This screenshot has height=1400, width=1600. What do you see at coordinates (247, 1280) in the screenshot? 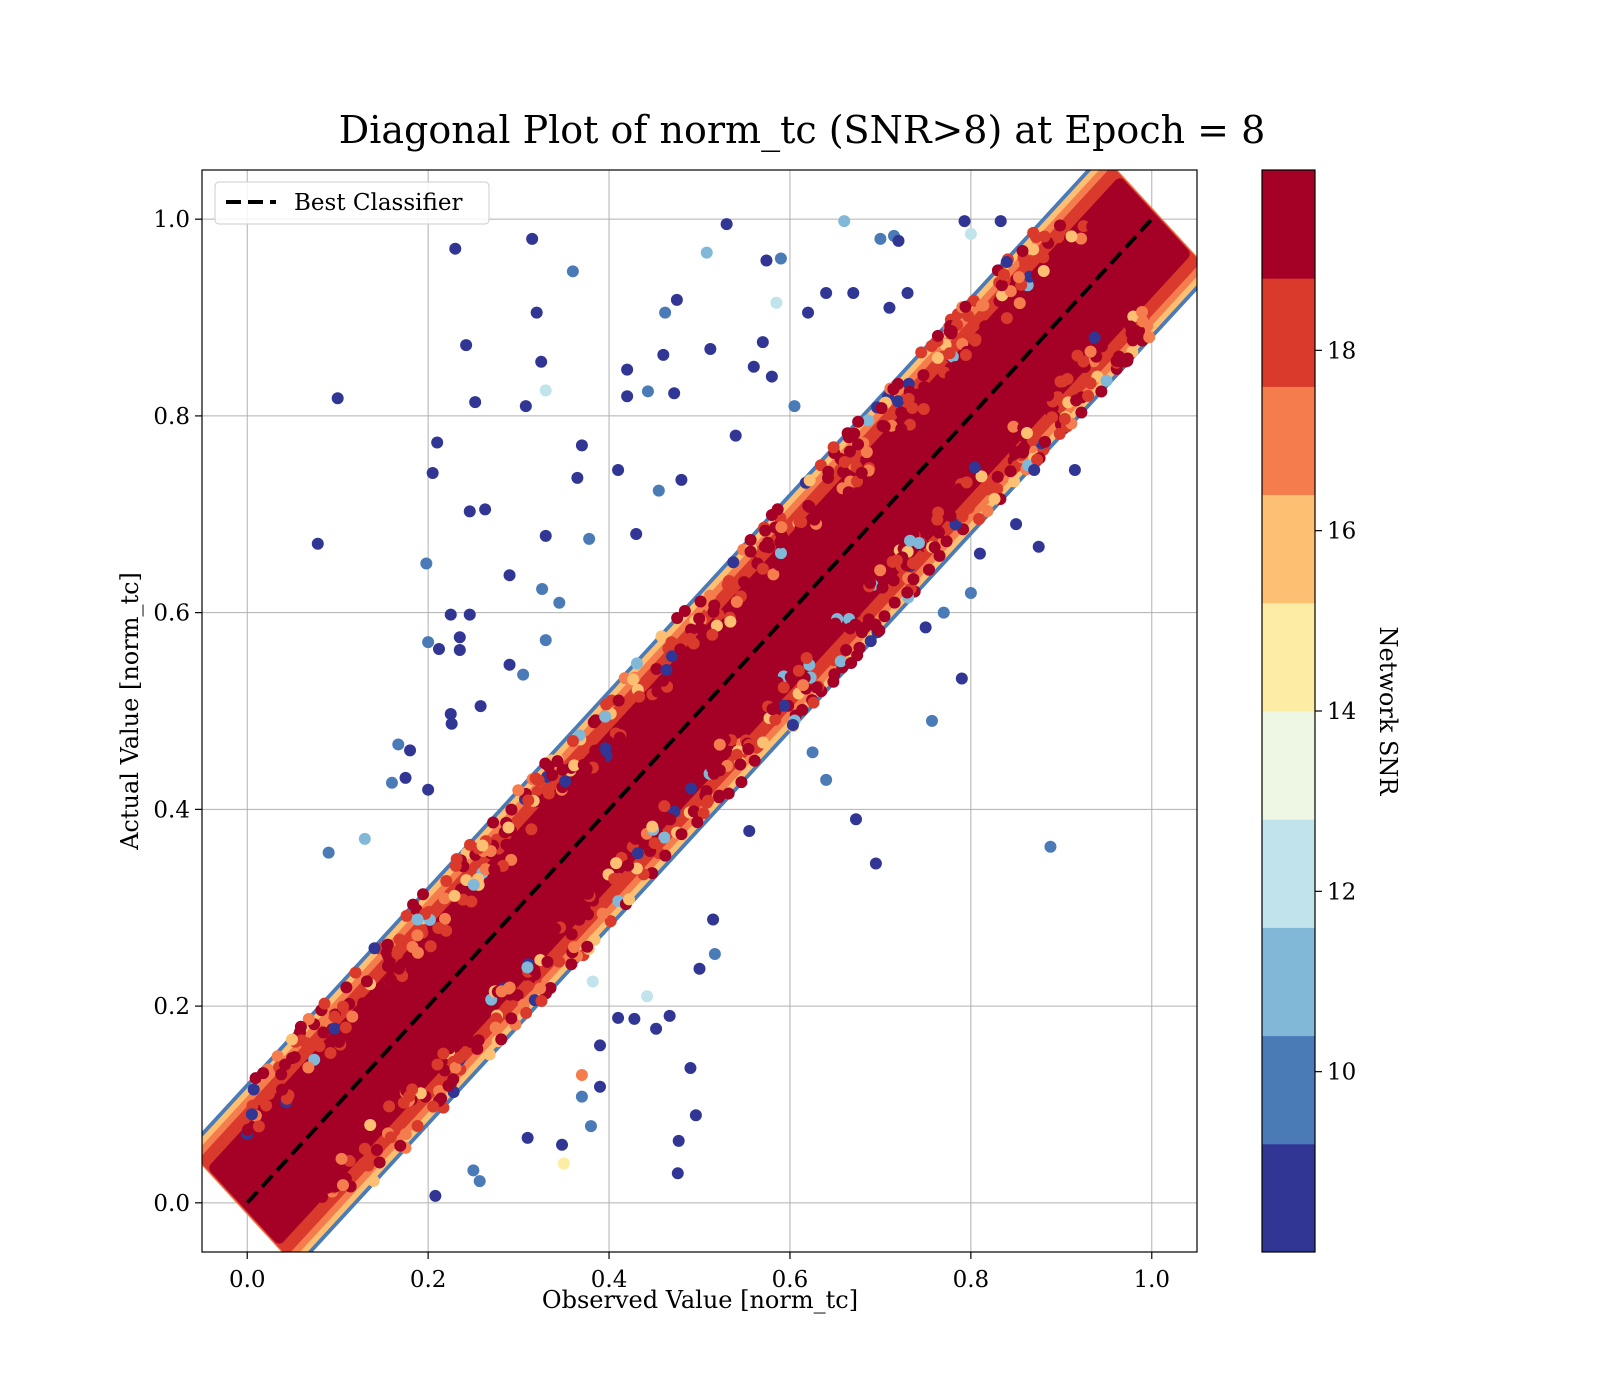
I see `x-tick-label: 0.0` at bounding box center [247, 1280].